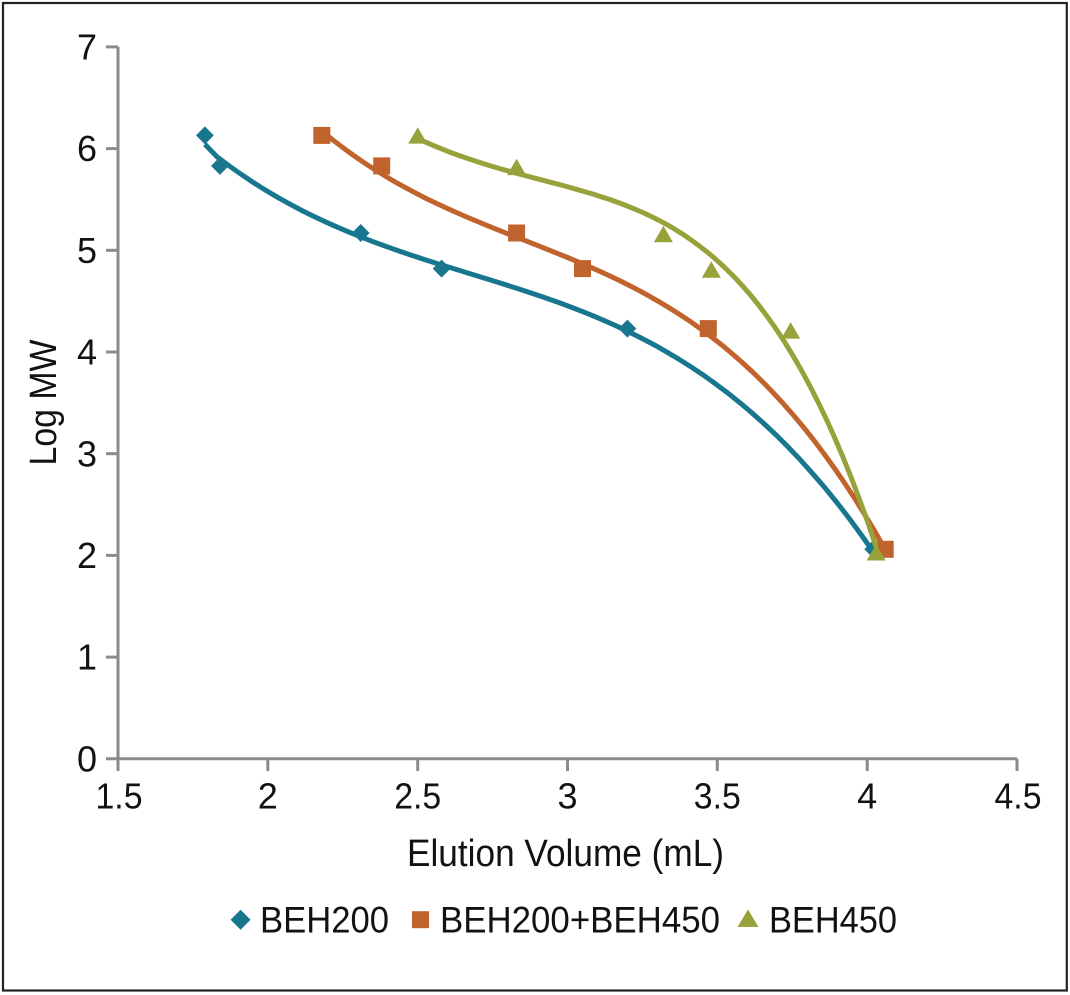 Image resolution: width=1070 pixels, height=995 pixels. Describe the element at coordinates (119, 796) in the screenshot. I see `svg-text: 1.5` at that location.